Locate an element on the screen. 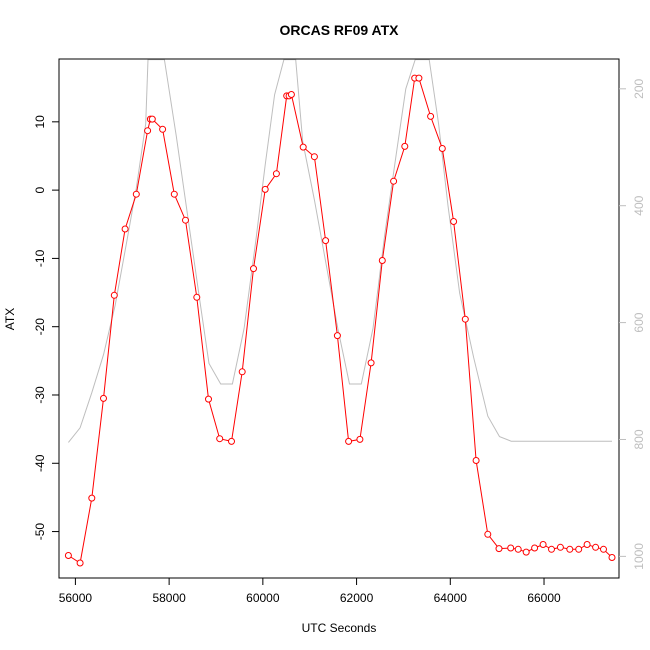 Image resolution: width=650 pixels, height=650 pixels. y-tick-label: -10 is located at coordinates (40, 258).